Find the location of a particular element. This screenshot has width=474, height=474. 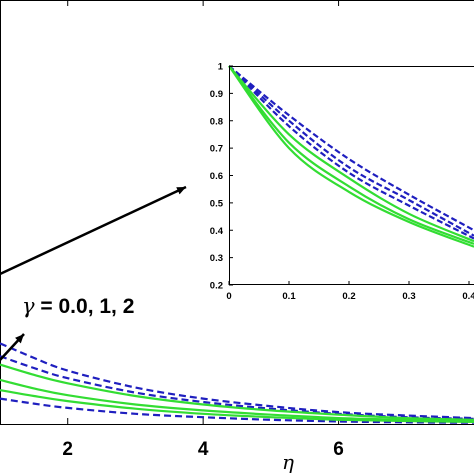

main-x-tick-labels: 2 4 6 is located at coordinates (202, 449).